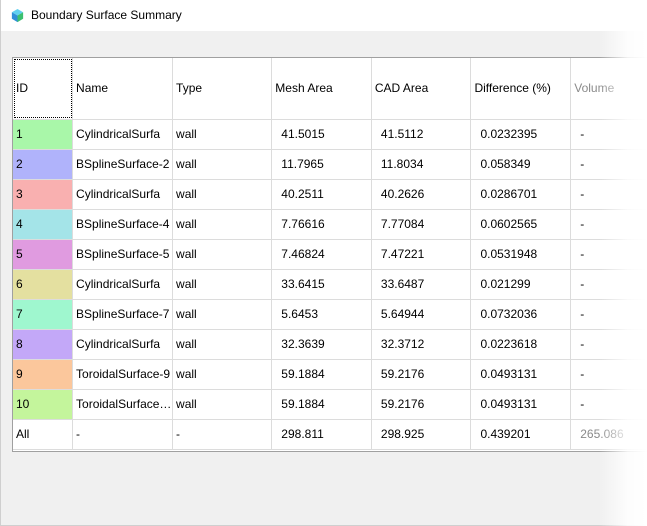 The height and width of the screenshot is (526, 647). Describe the element at coordinates (321, 224) in the screenshot. I see `cell-mesh-area: 7.76616` at that location.